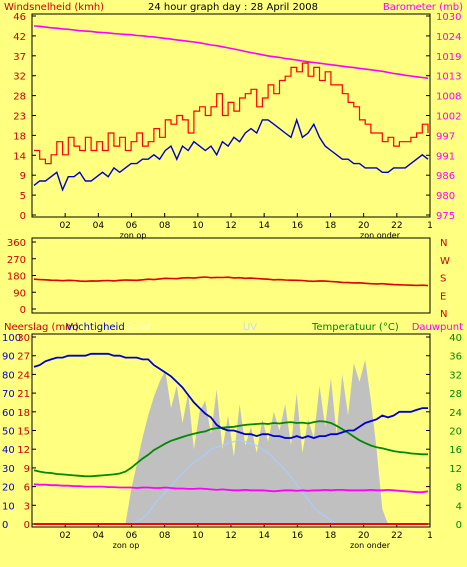 The image size is (467, 567). Describe the element at coordinates (64, 226) in the screenshot. I see `x-tick-label: 02` at that location.